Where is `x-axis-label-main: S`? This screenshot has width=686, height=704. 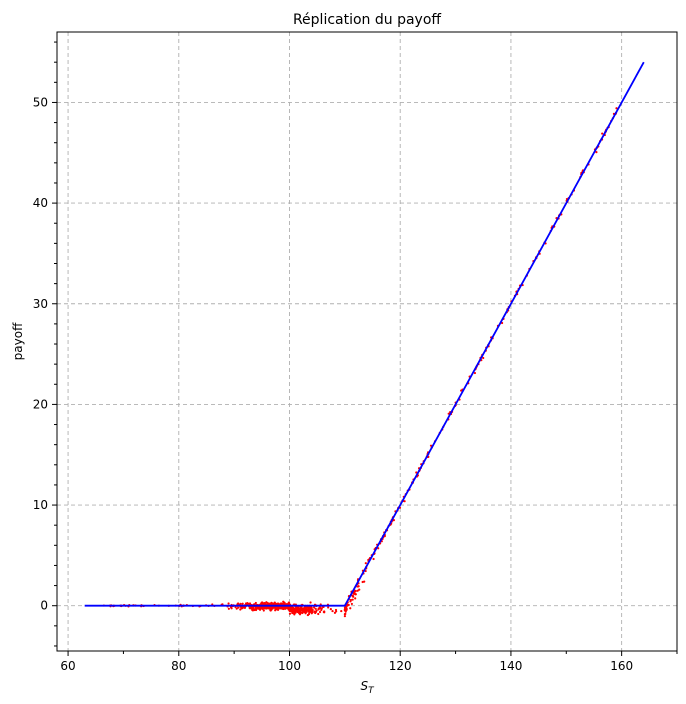
x-axis-label-main: S is located at coordinates (364, 686).